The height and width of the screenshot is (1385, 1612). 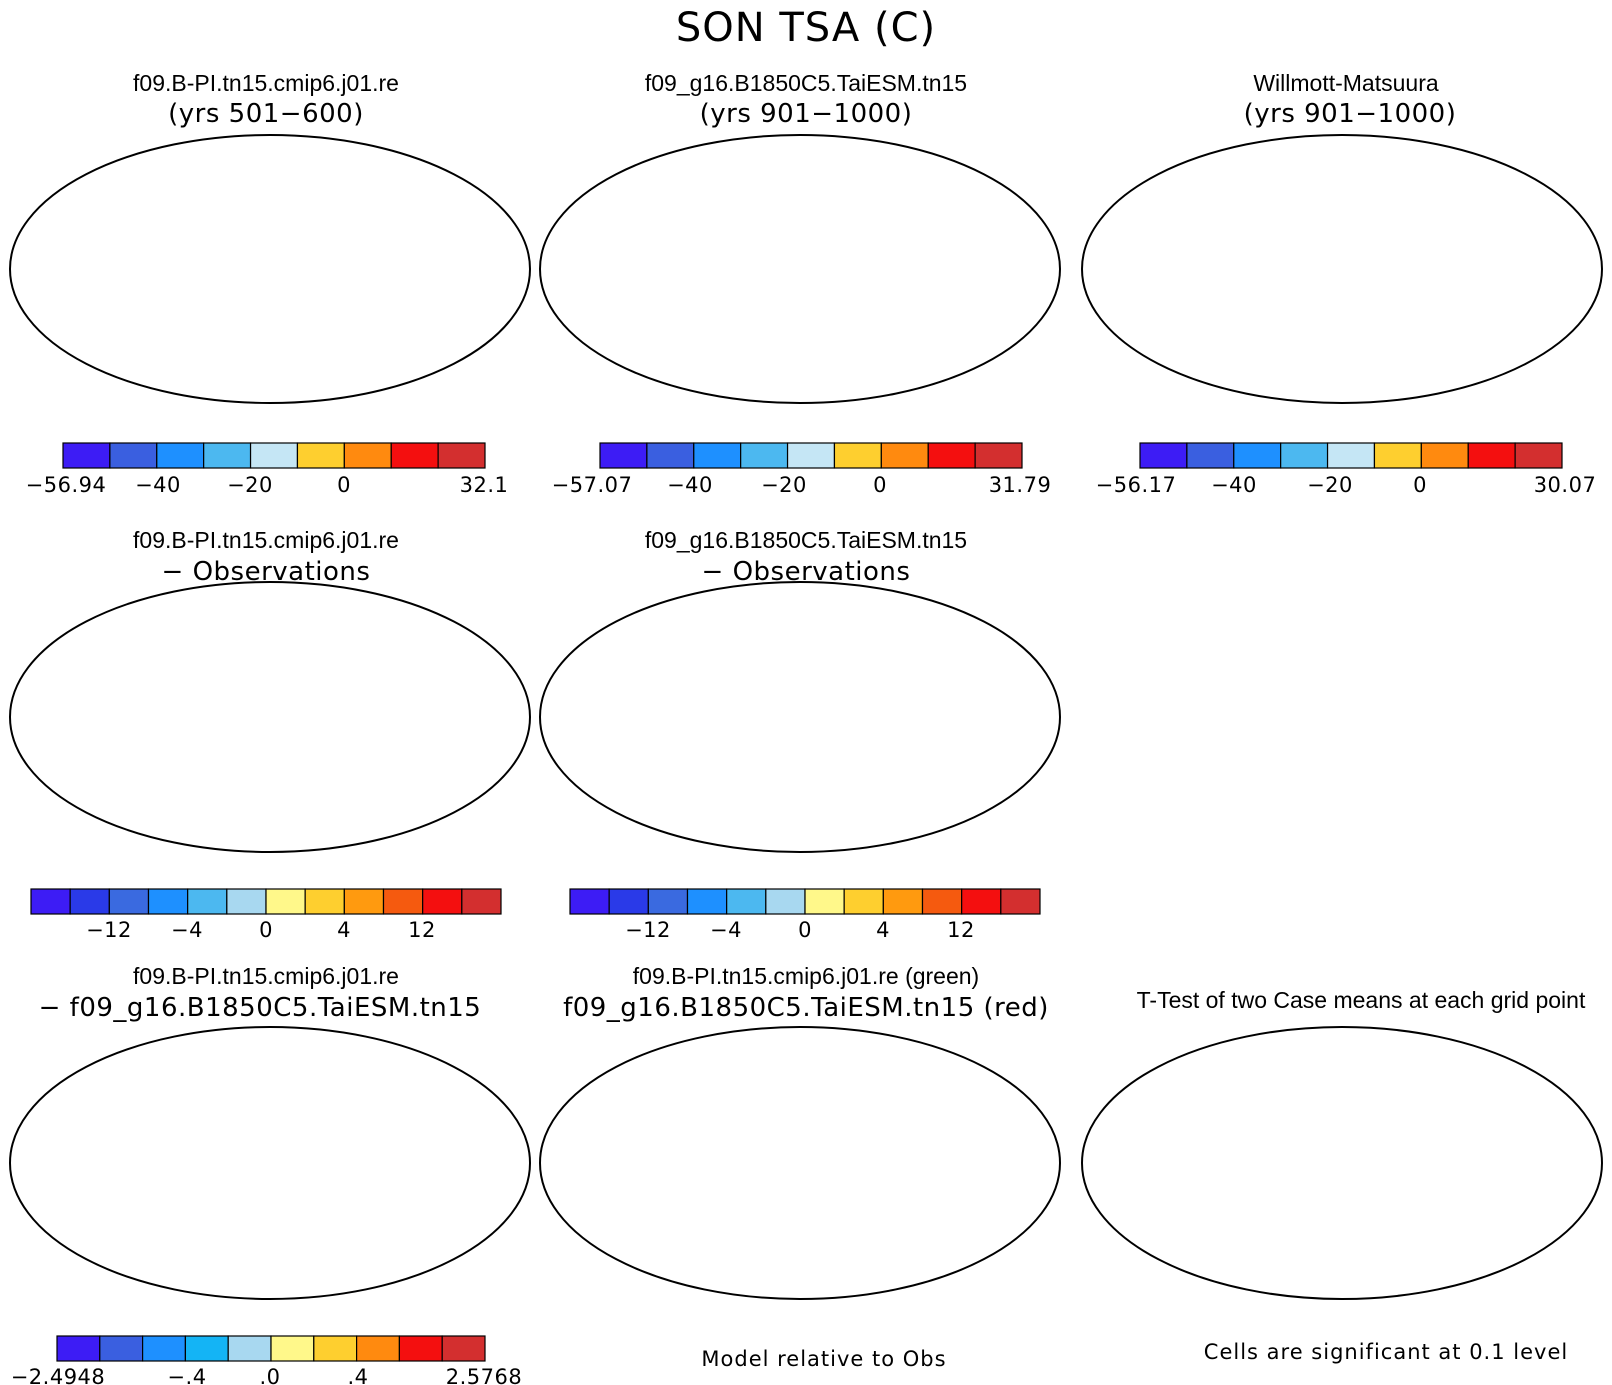 I want to click on panel-note: Cells are significant at 0.1 level, so click(x=1386, y=1352).